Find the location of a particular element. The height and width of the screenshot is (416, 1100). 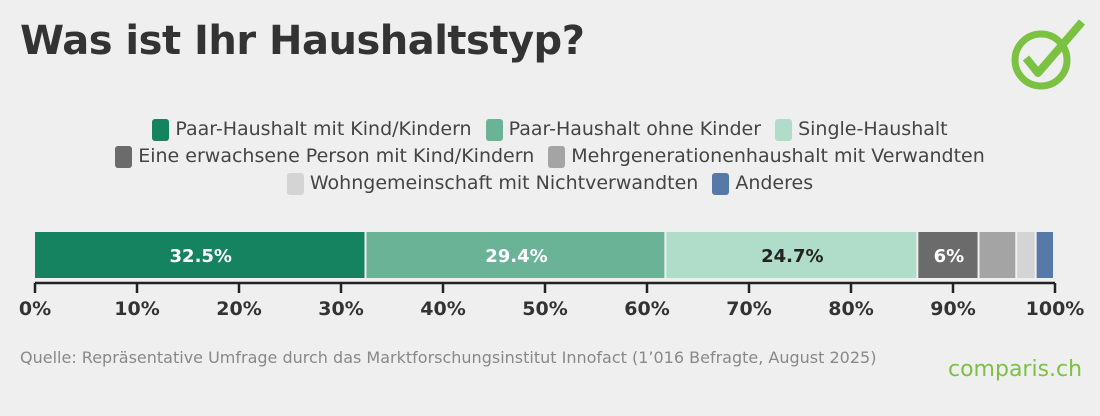

legend-item: Mehrgenerationenhaushalt mit Verwandten is located at coordinates (766, 156).